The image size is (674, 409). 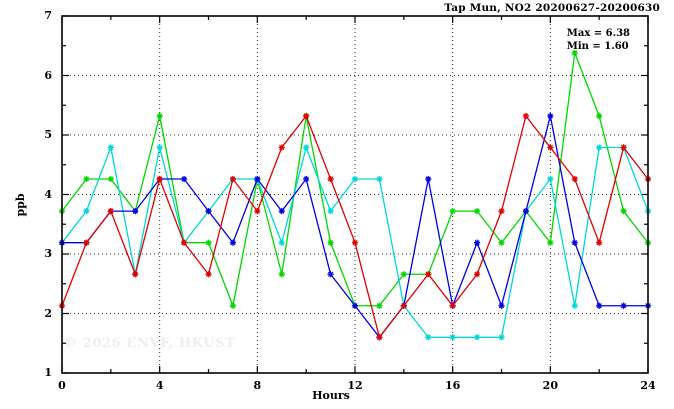 I want to click on y-tick-label: 2, so click(x=48, y=313).